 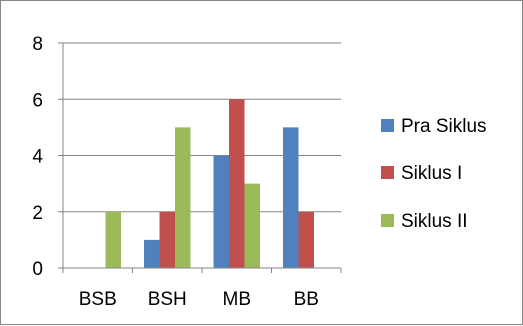 I want to click on y-tick-label: 6, so click(x=37, y=100).